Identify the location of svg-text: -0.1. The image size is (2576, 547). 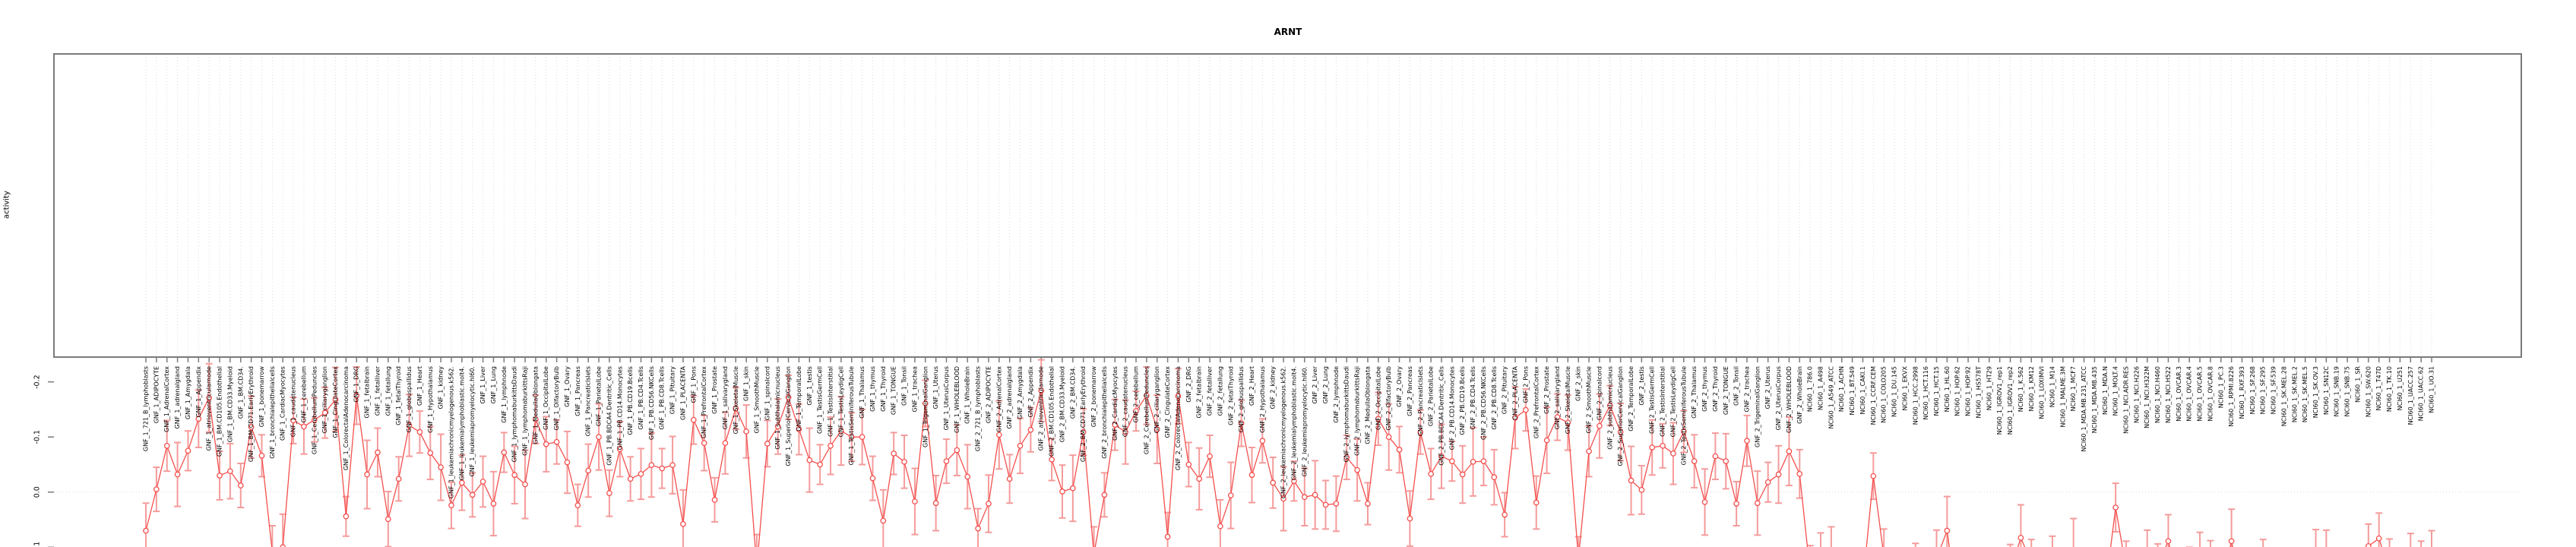
(37, 437).